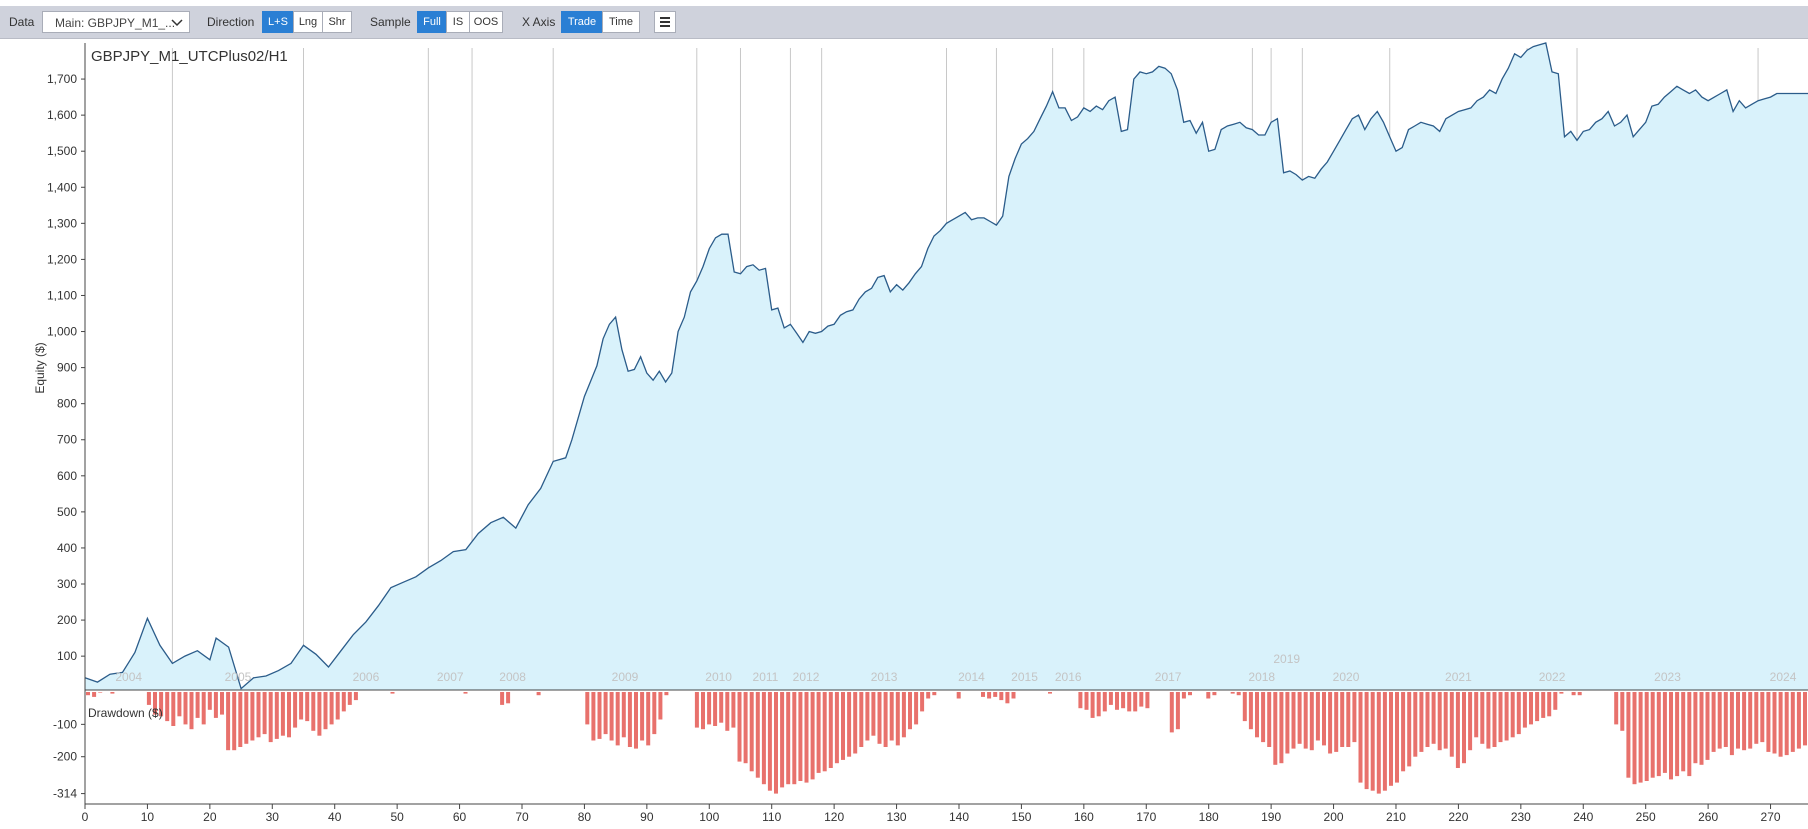  Describe the element at coordinates (337, 22) in the screenshot. I see `direction-button-short: Shr` at that location.